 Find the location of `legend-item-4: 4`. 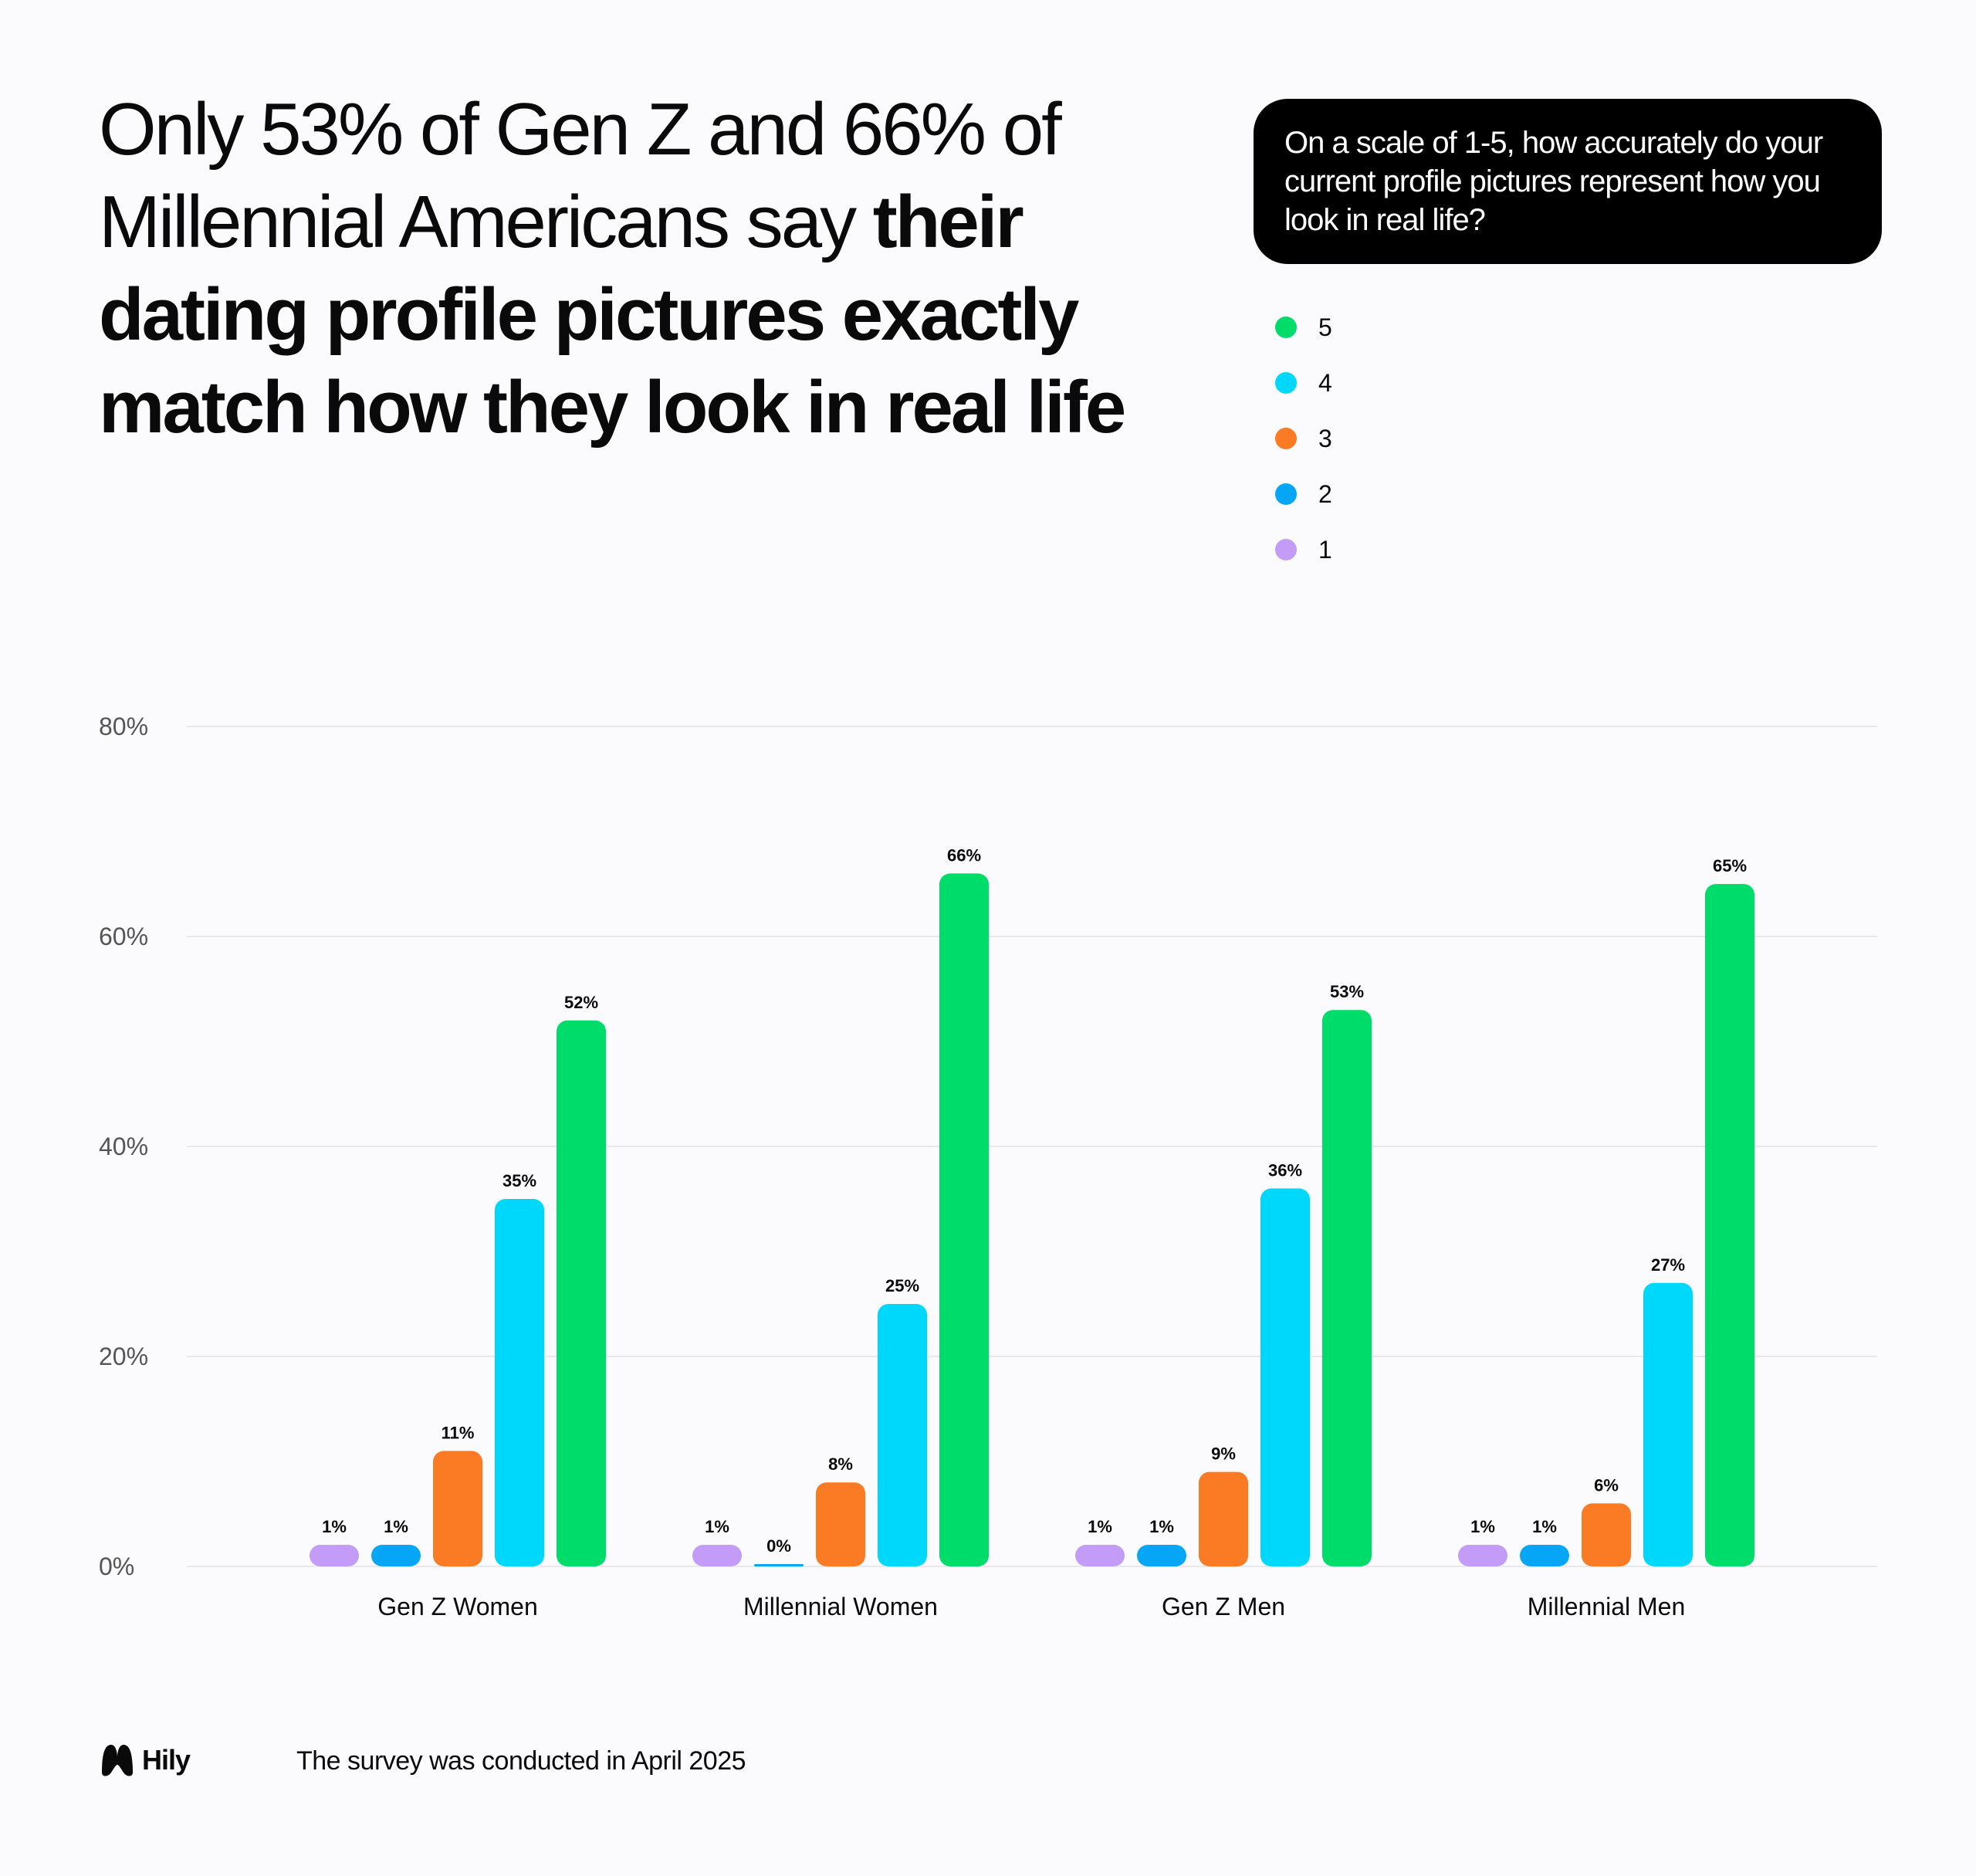

legend-item-4: 4 is located at coordinates (1303, 383).